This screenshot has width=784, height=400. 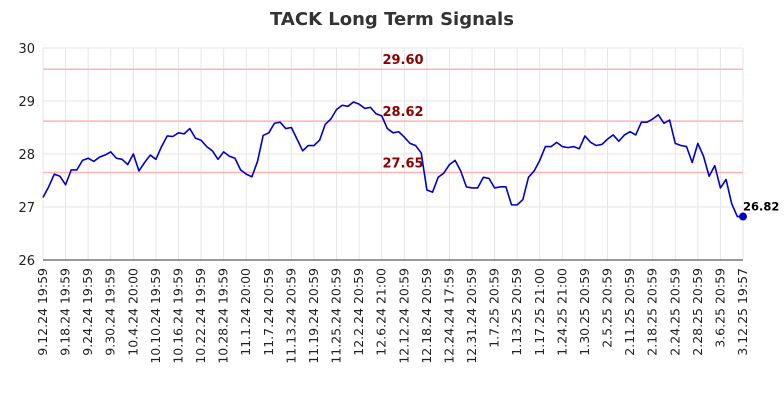 What do you see at coordinates (402, 60) in the screenshot?
I see `reference-label: 29.60` at bounding box center [402, 60].